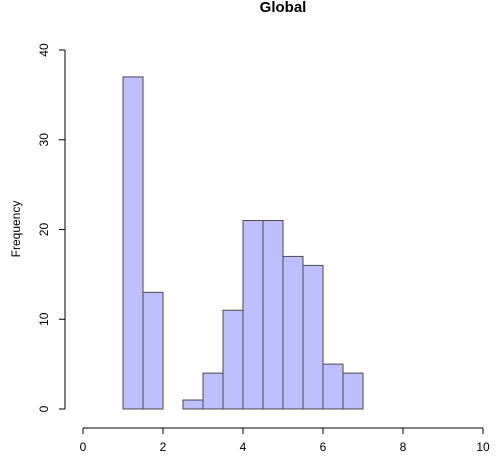 The height and width of the screenshot is (463, 500). Describe the element at coordinates (44, 408) in the screenshot. I see `y-tick-label: 0` at that location.